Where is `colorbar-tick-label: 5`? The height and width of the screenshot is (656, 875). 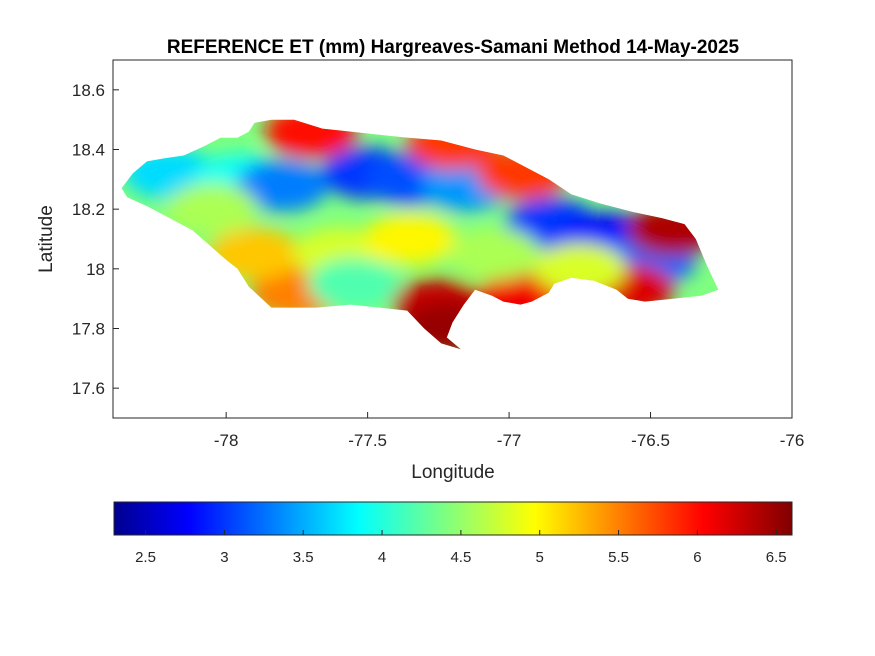 colorbar-tick-label: 5 is located at coordinates (540, 557).